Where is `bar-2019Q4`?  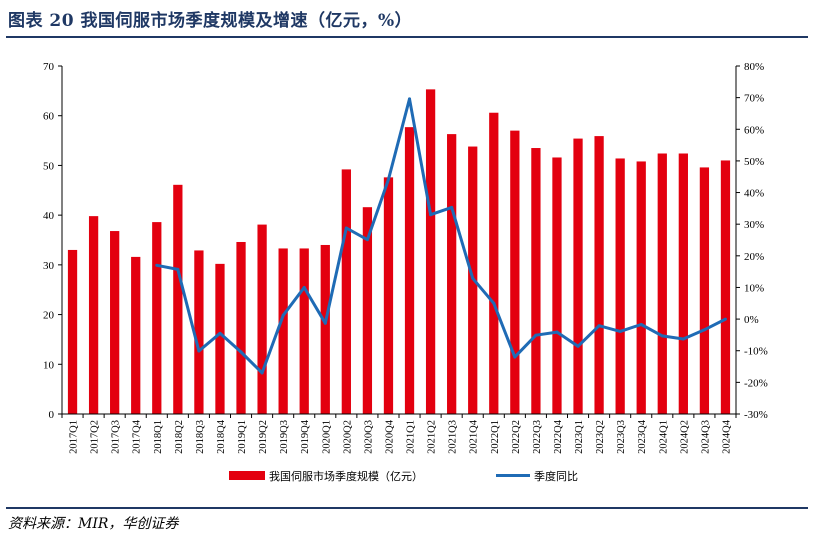 bar-2019Q4 is located at coordinates (304, 331).